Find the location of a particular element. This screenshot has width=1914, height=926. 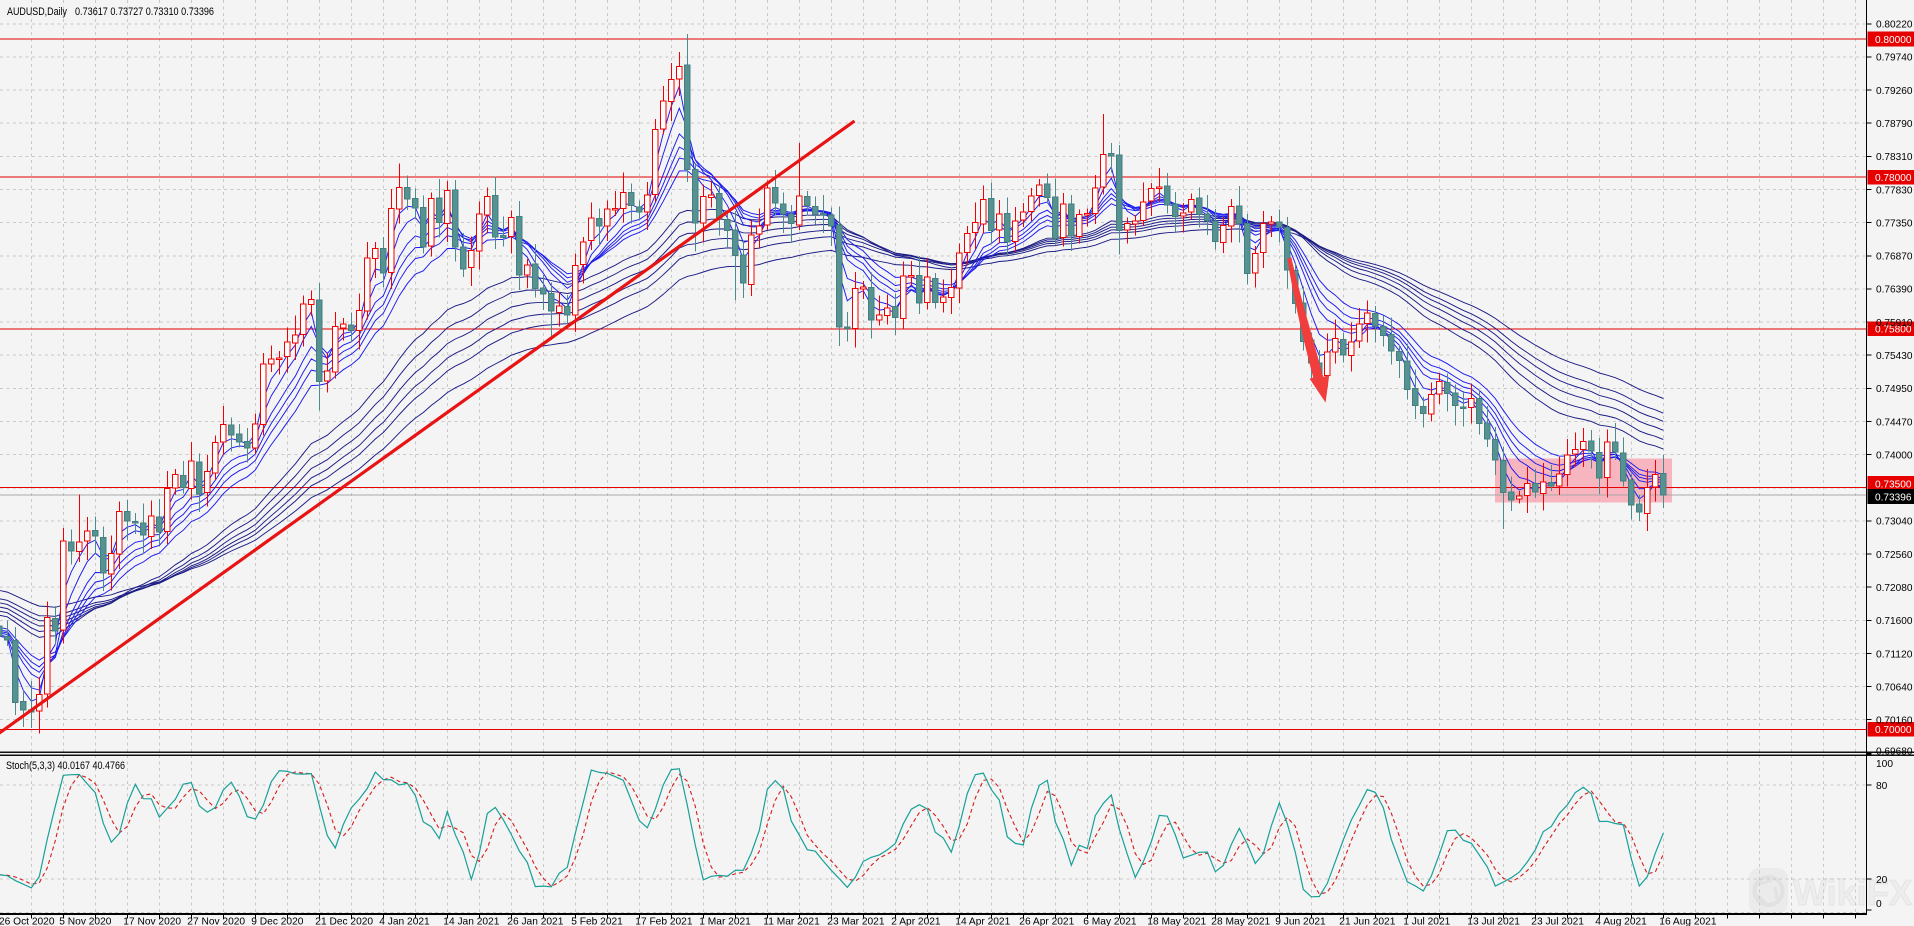

svg-text: 80 is located at coordinates (1882, 786).